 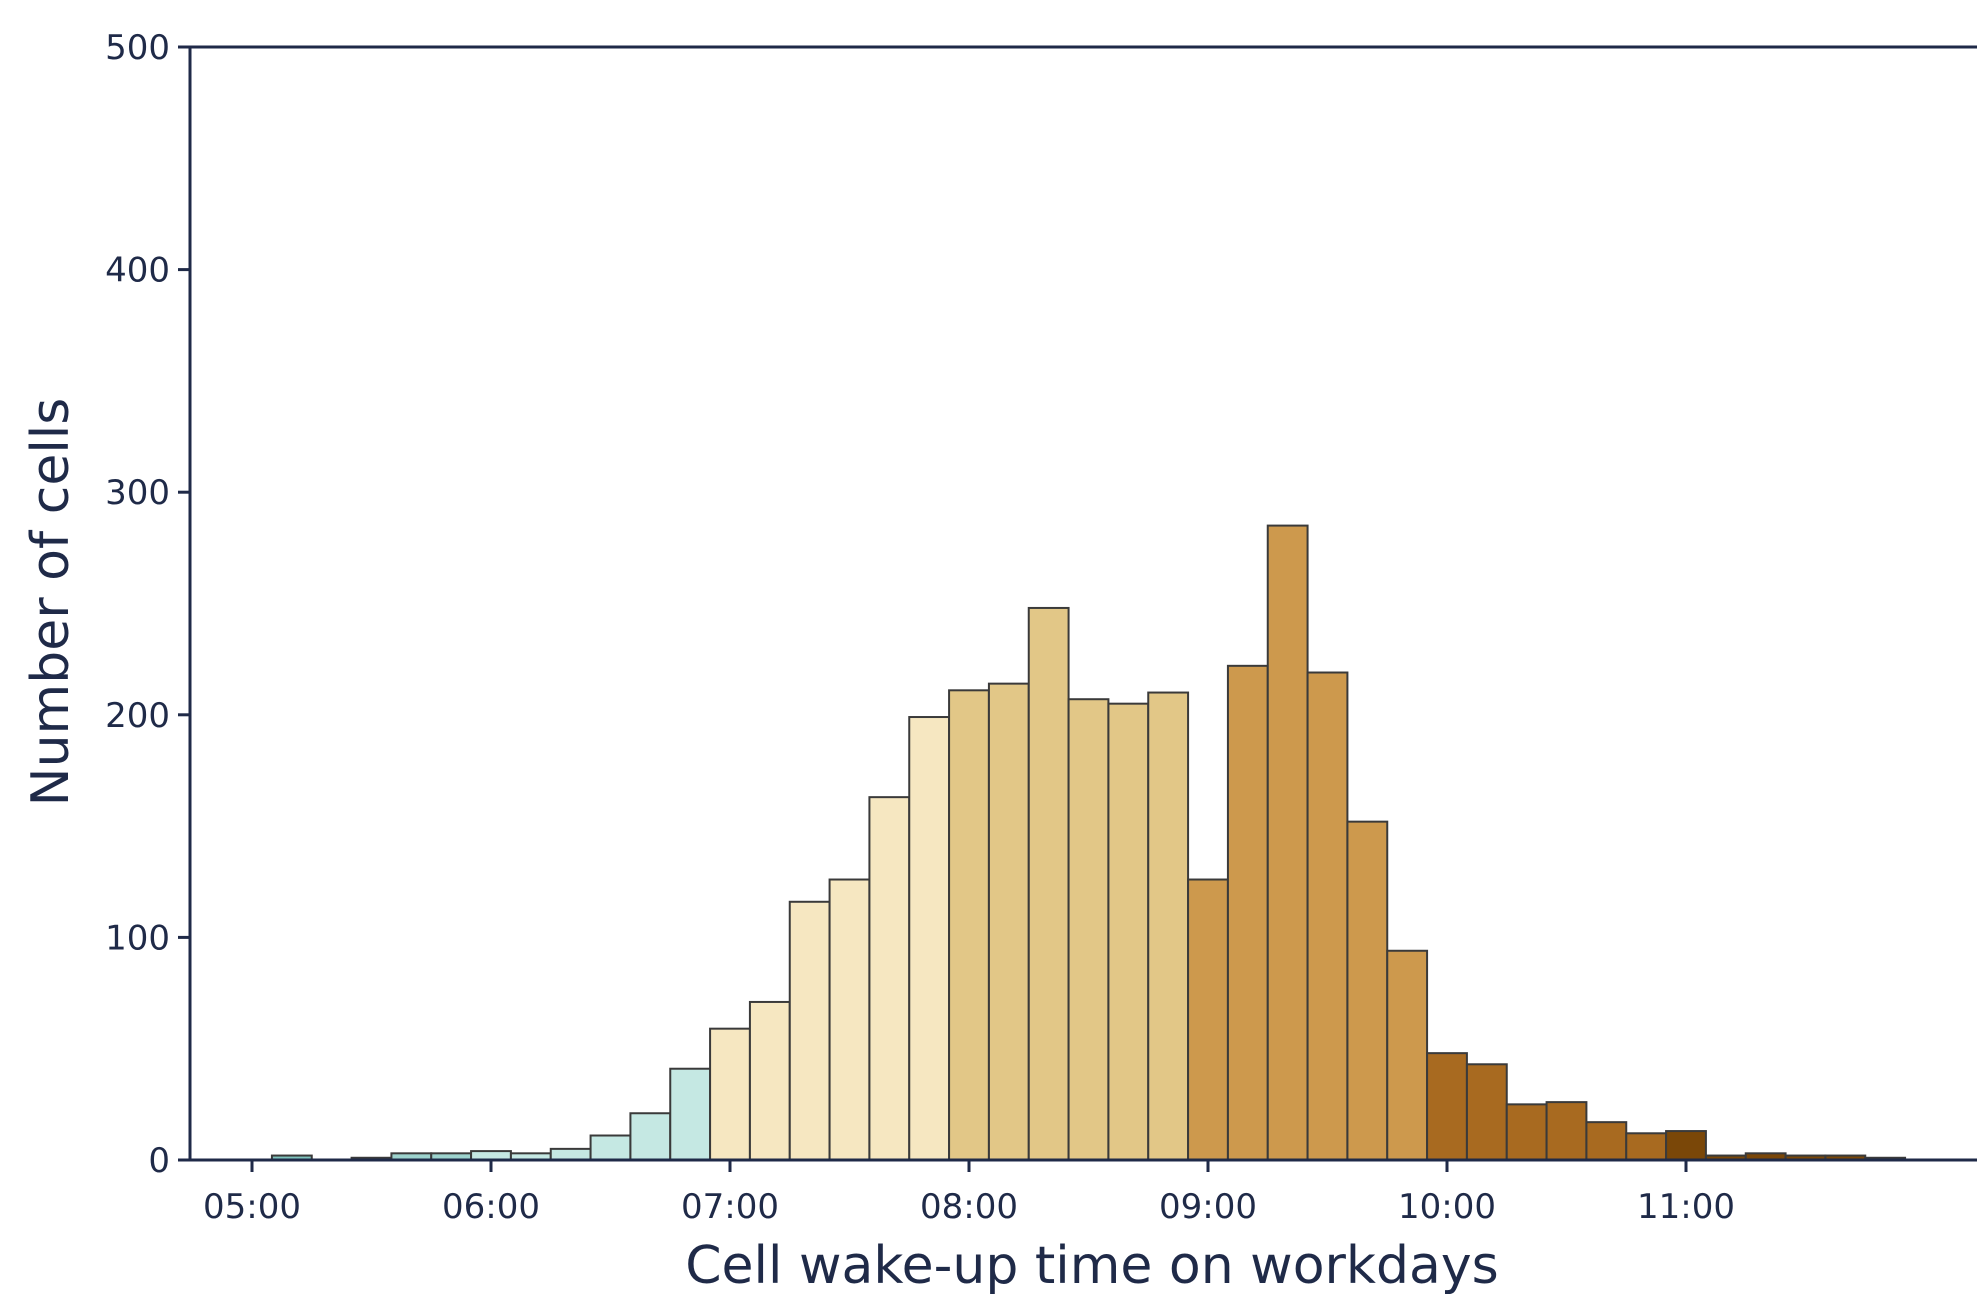 What do you see at coordinates (51, 602) in the screenshot?
I see `y-axis-title: Number of cells` at bounding box center [51, 602].